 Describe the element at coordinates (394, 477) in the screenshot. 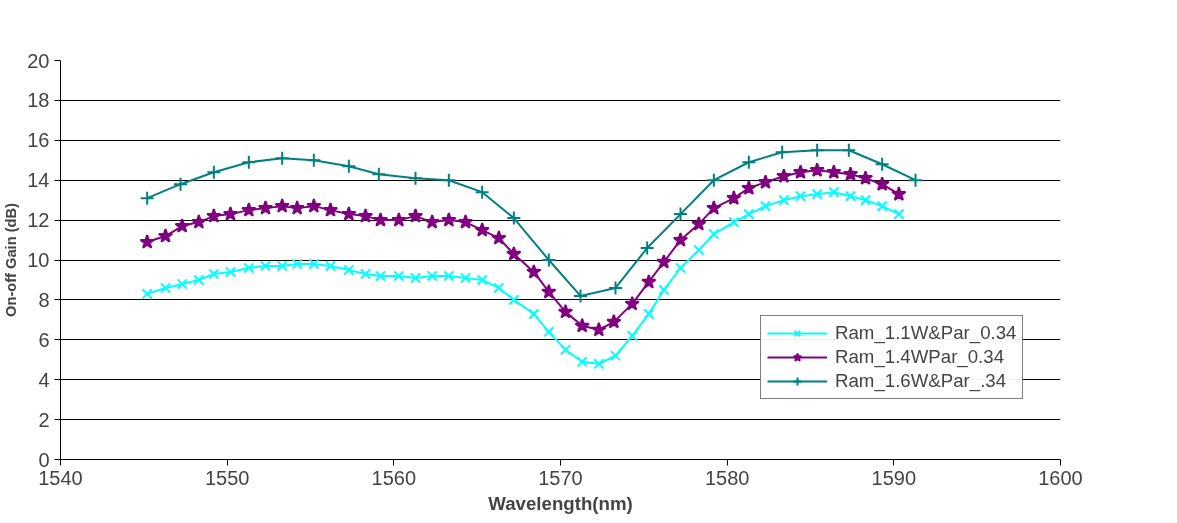

I see `x-tick-label: 1560` at that location.